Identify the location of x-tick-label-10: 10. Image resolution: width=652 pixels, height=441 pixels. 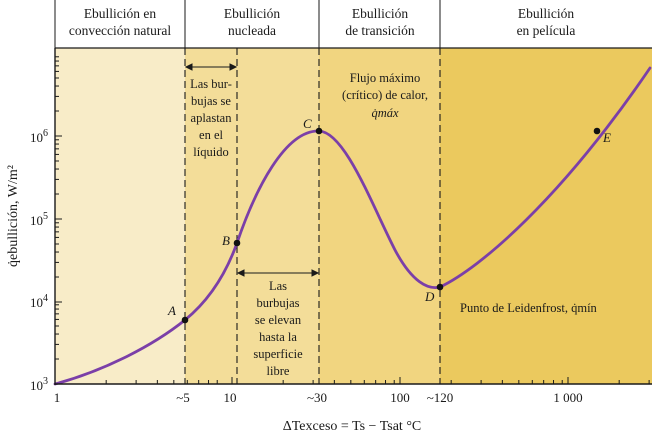
(230, 397).